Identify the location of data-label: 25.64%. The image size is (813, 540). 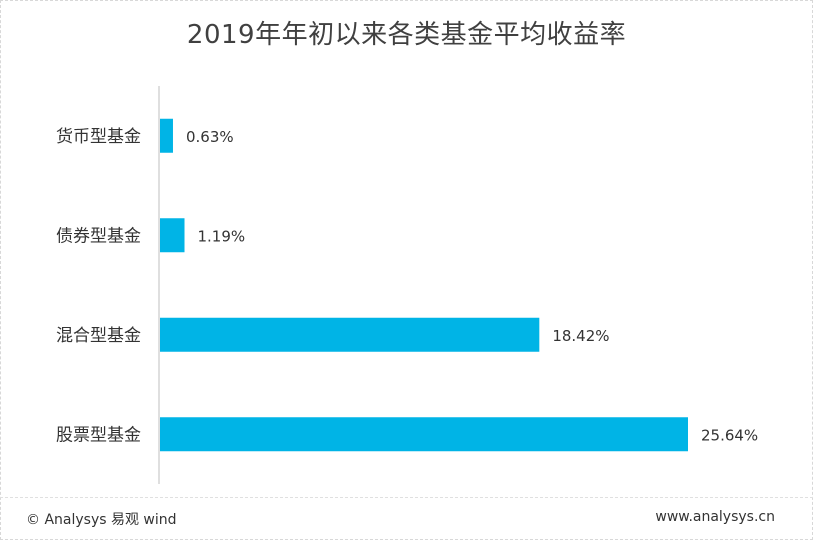
(729, 435).